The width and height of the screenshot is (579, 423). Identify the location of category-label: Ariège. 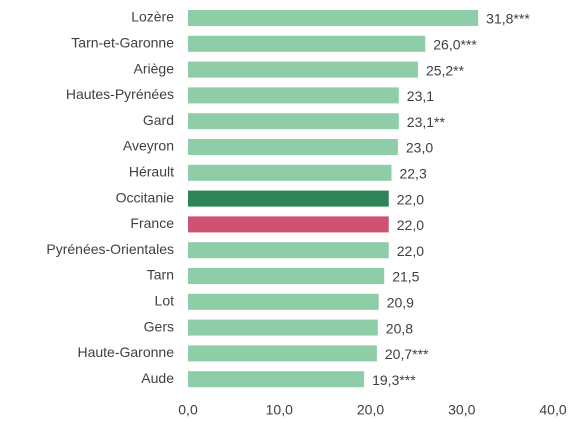
(154, 68).